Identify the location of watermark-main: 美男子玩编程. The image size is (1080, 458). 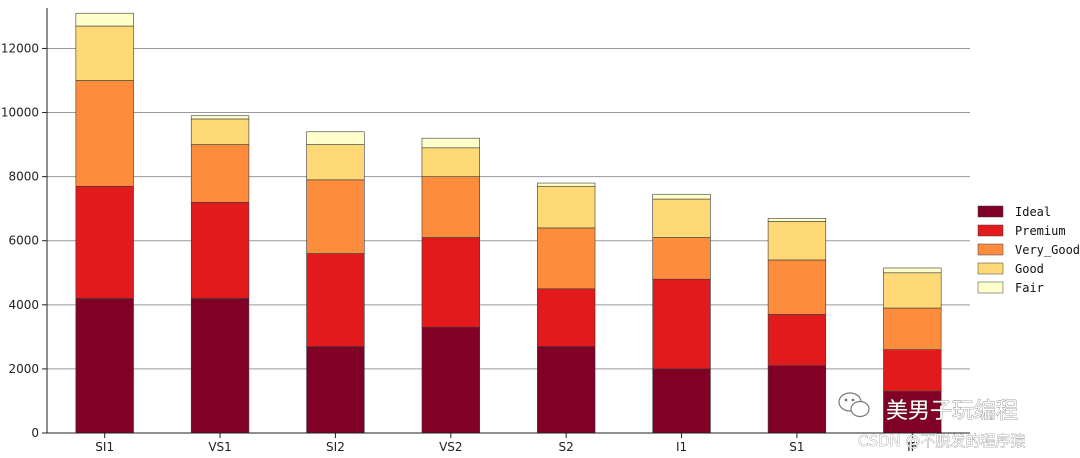
(952, 411).